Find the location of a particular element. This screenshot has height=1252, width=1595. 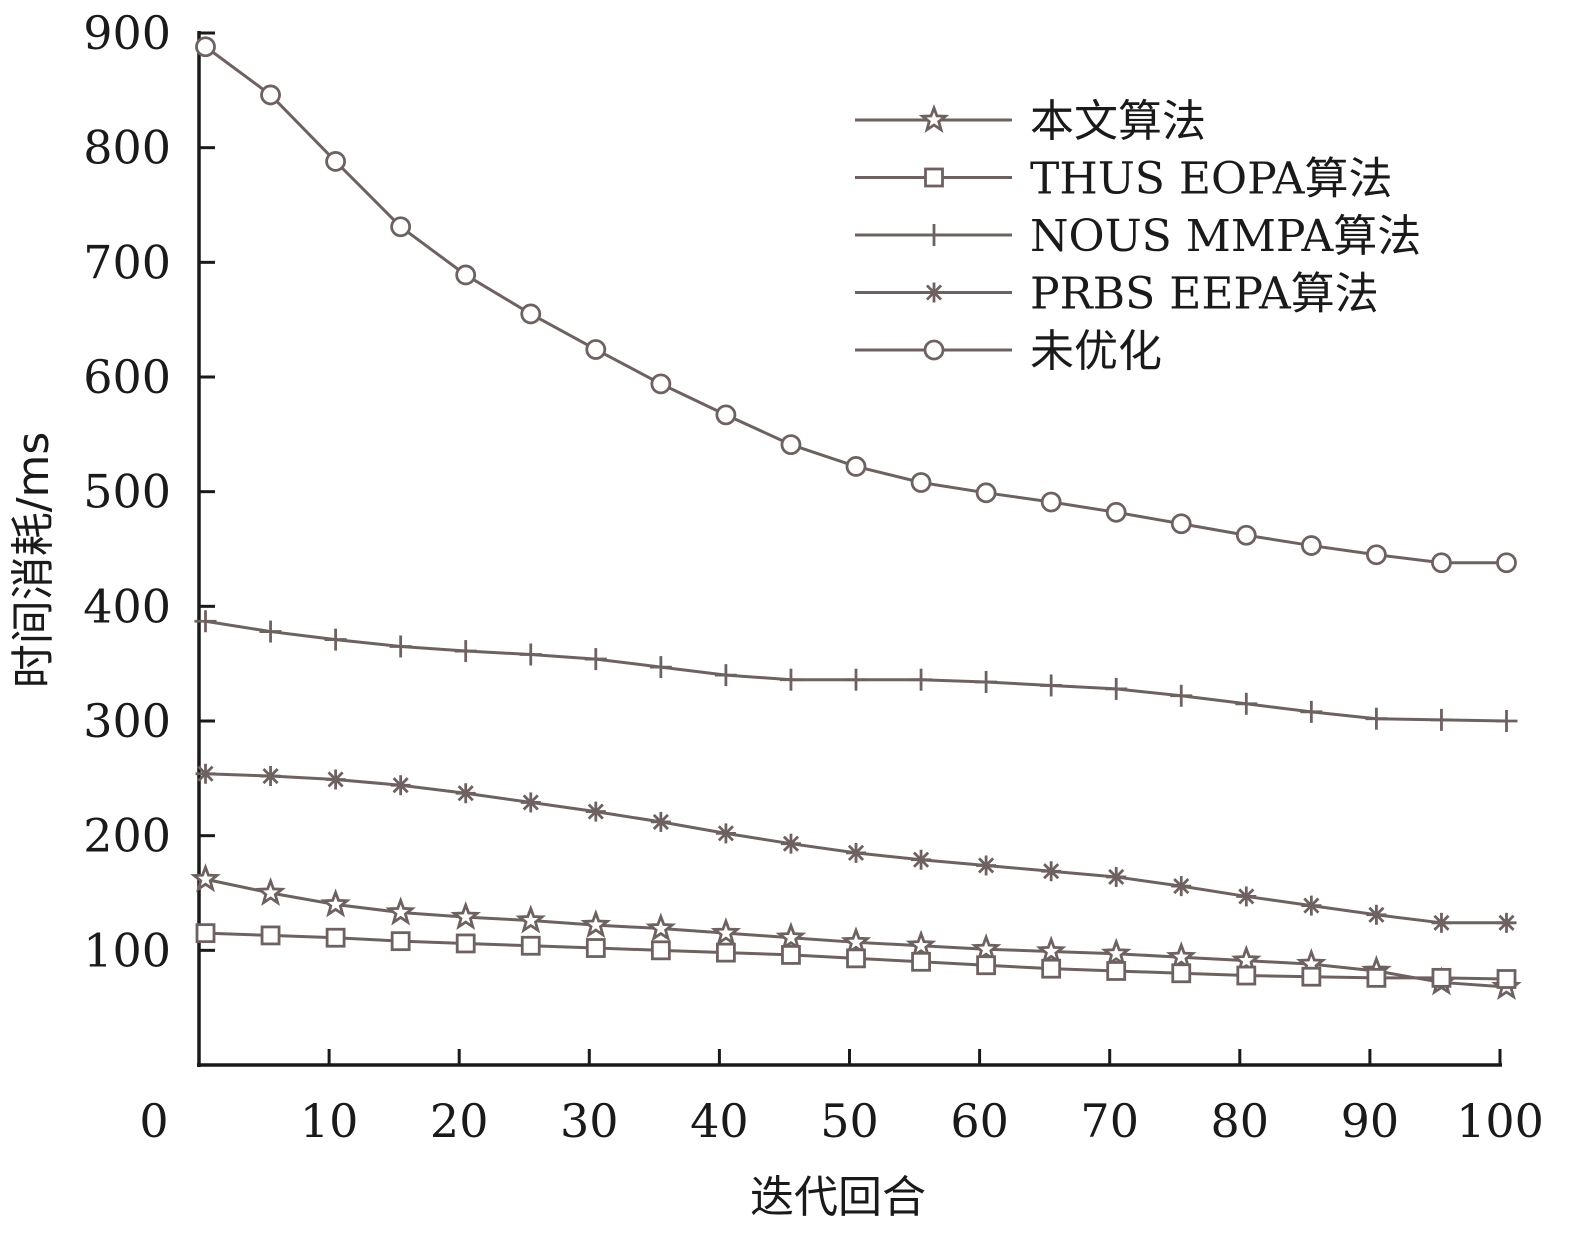

x-tick-label: 10 is located at coordinates (329, 1121).